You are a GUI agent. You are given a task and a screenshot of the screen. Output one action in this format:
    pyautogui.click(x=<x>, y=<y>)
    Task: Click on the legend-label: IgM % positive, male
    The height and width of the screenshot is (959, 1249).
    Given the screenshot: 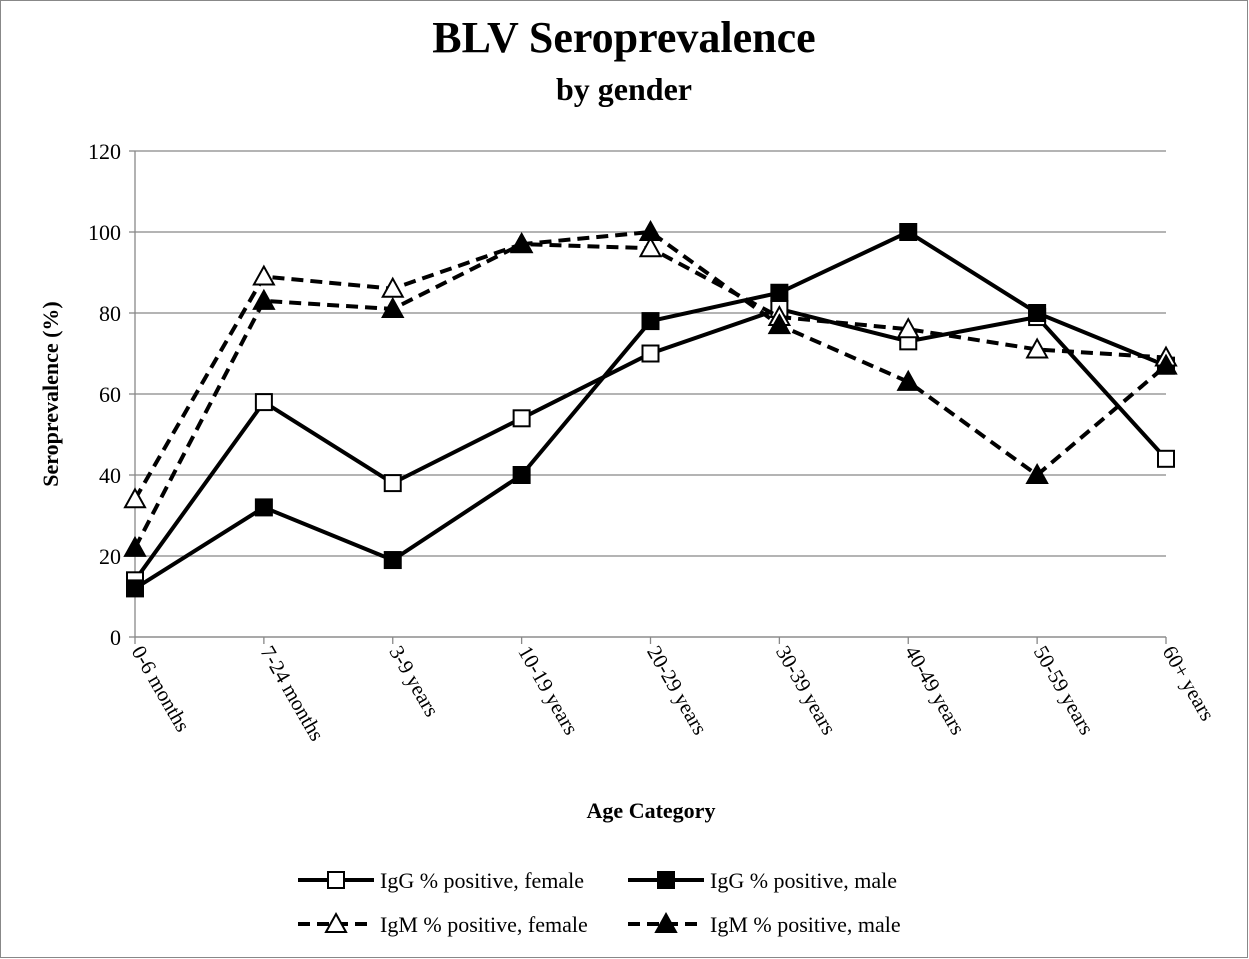 What is the action you would take?
    pyautogui.click(x=805, y=924)
    